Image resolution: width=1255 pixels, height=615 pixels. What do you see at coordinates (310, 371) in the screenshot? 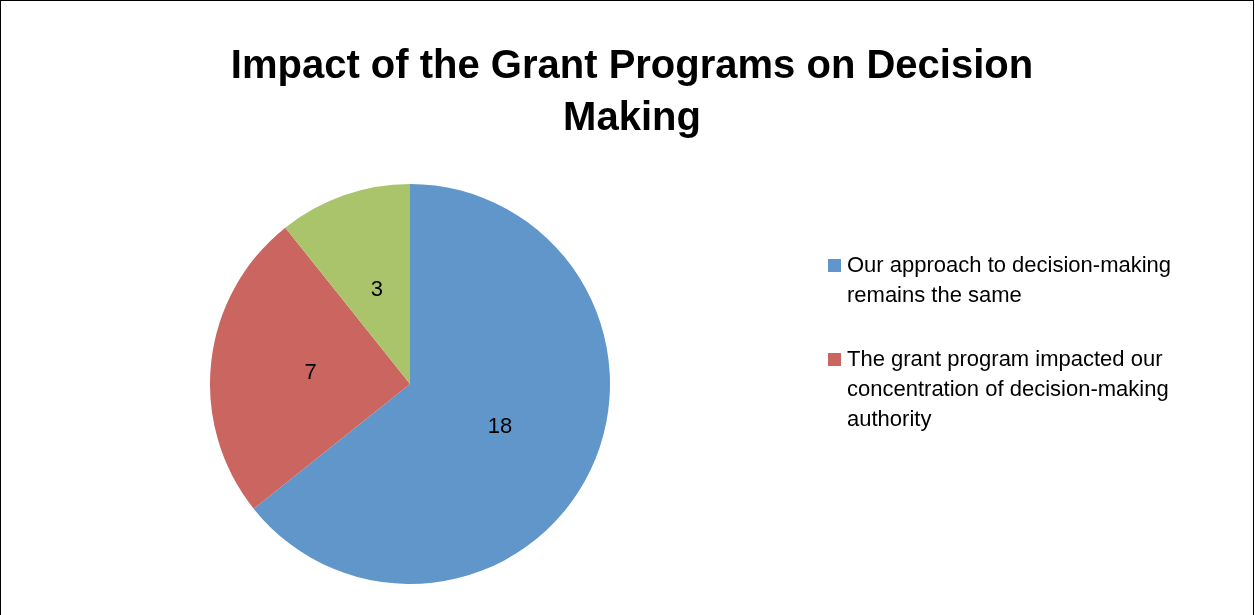
I see `data-label: 7` at bounding box center [310, 371].